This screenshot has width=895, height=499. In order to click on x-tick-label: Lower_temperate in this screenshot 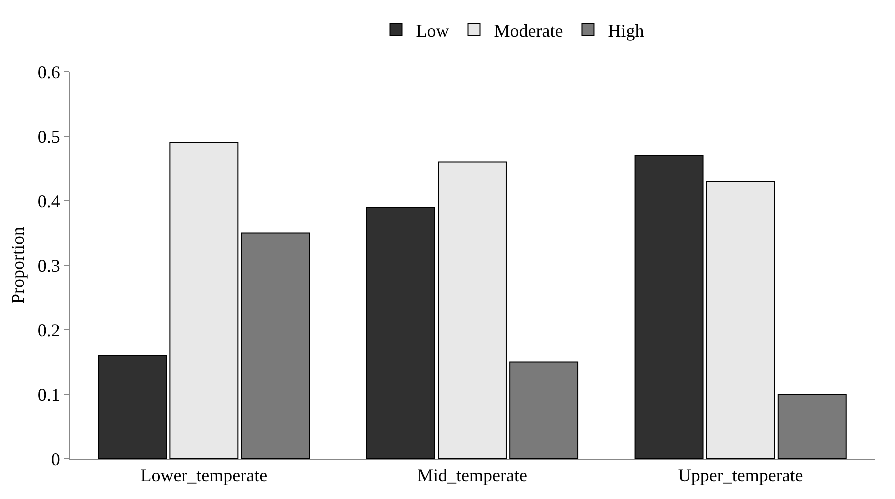, I will do `click(204, 476)`.